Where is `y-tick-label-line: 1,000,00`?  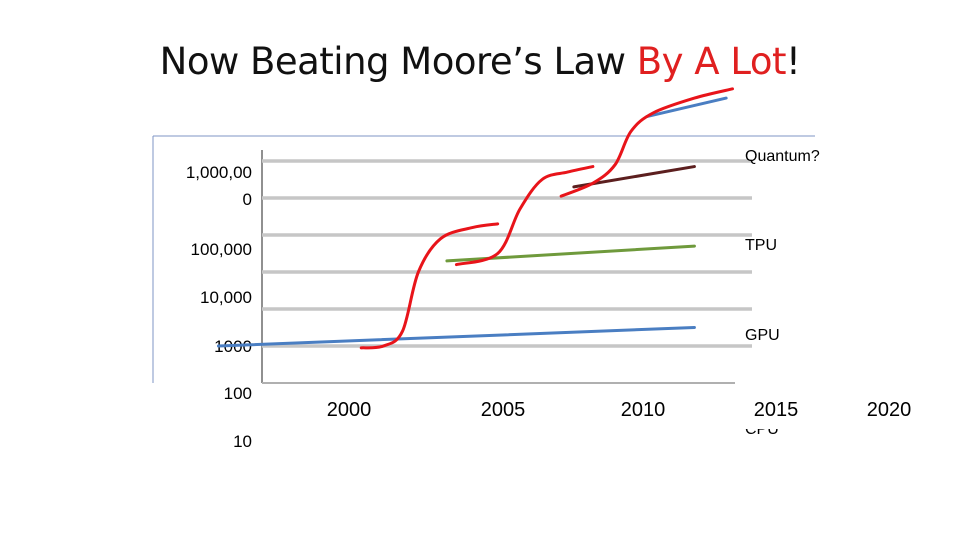 y-tick-label-line: 1,000,00 is located at coordinates (219, 172).